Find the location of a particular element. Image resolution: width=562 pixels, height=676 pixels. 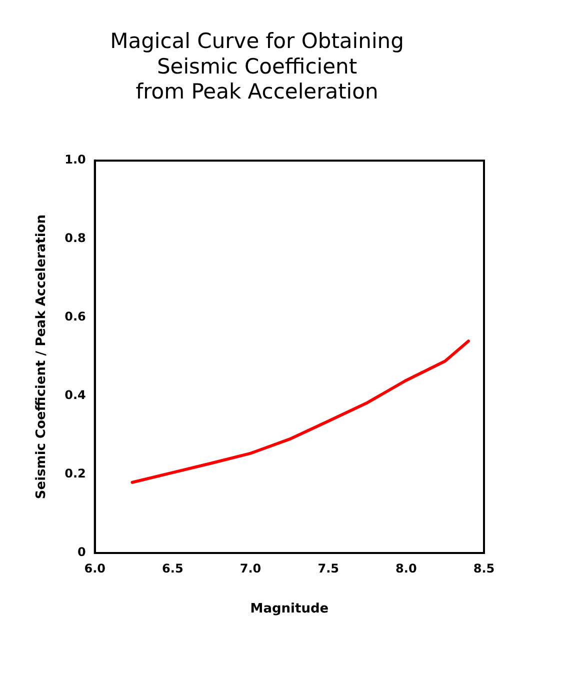

y-tick-label: 0.2 is located at coordinates (75, 473).